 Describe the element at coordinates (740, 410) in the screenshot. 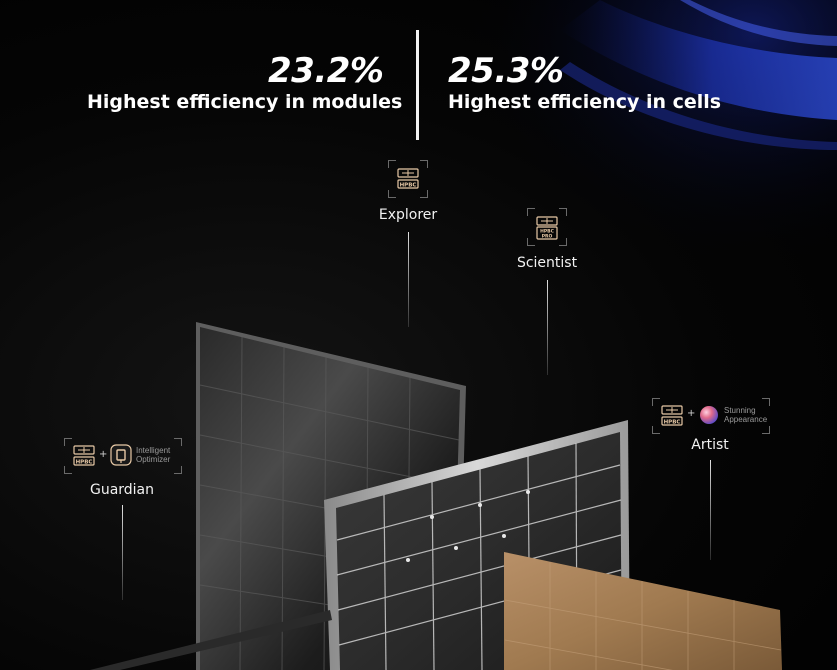

I see `artist-feature-line1: Stunning` at that location.